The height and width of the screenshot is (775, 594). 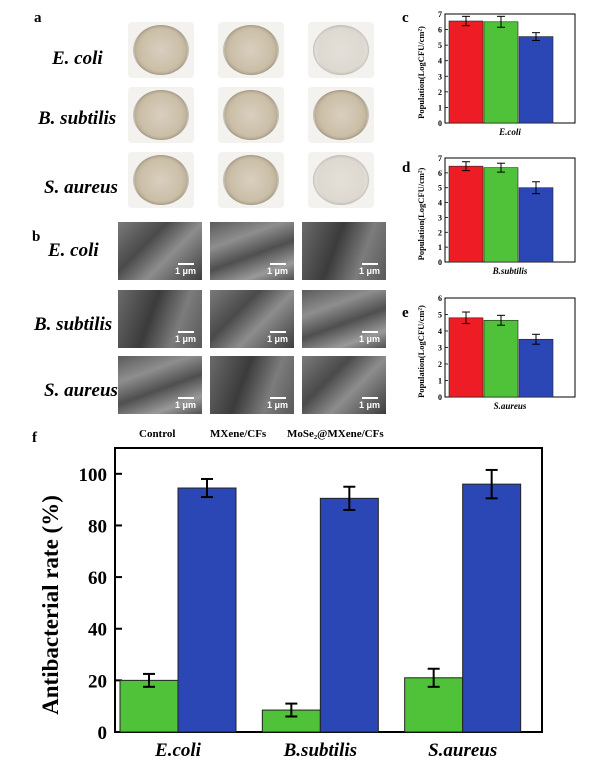 I want to click on x-axis-label: B.subtilis, so click(x=510, y=271).